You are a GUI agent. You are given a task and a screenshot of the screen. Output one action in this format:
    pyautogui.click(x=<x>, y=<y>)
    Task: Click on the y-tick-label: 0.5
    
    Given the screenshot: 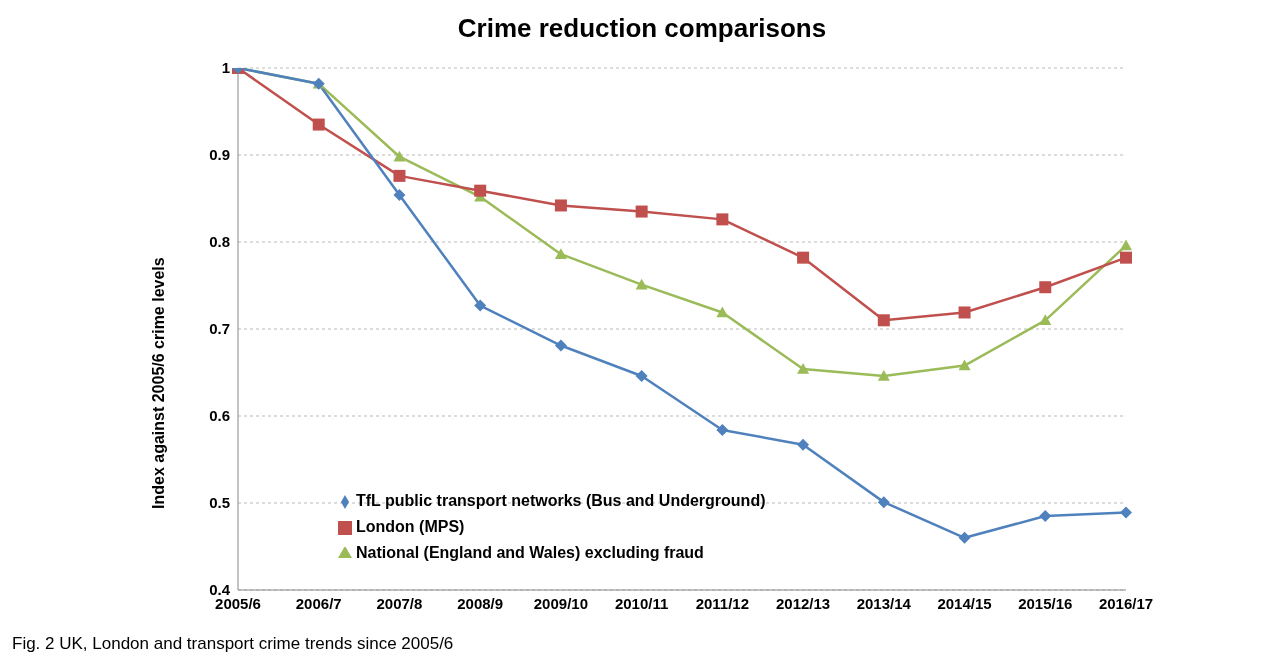 What is the action you would take?
    pyautogui.click(x=219, y=503)
    